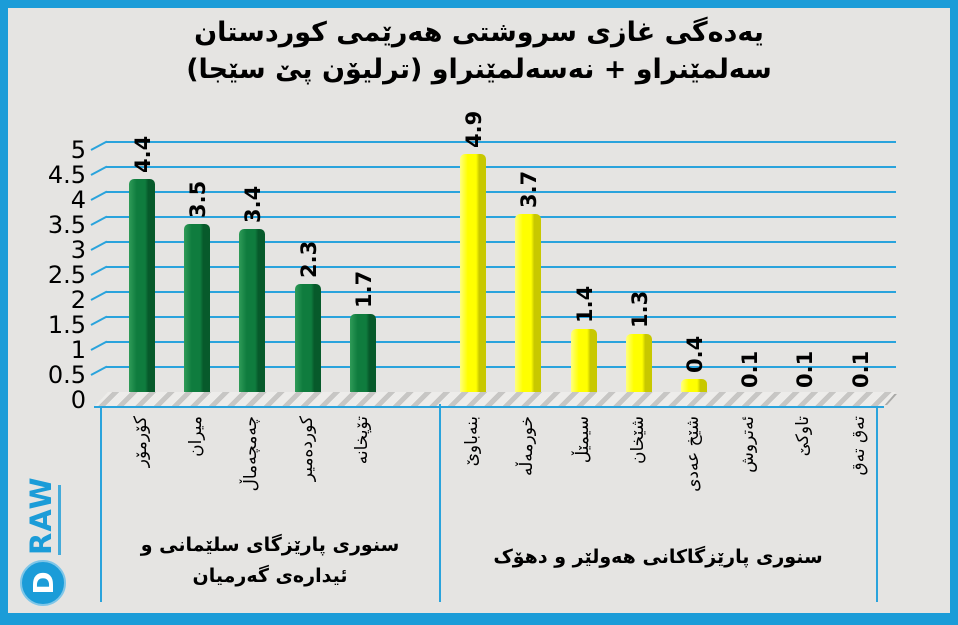  Describe the element at coordinates (748, 444) in the screenshot. I see `category-label: ئەتروش` at that location.